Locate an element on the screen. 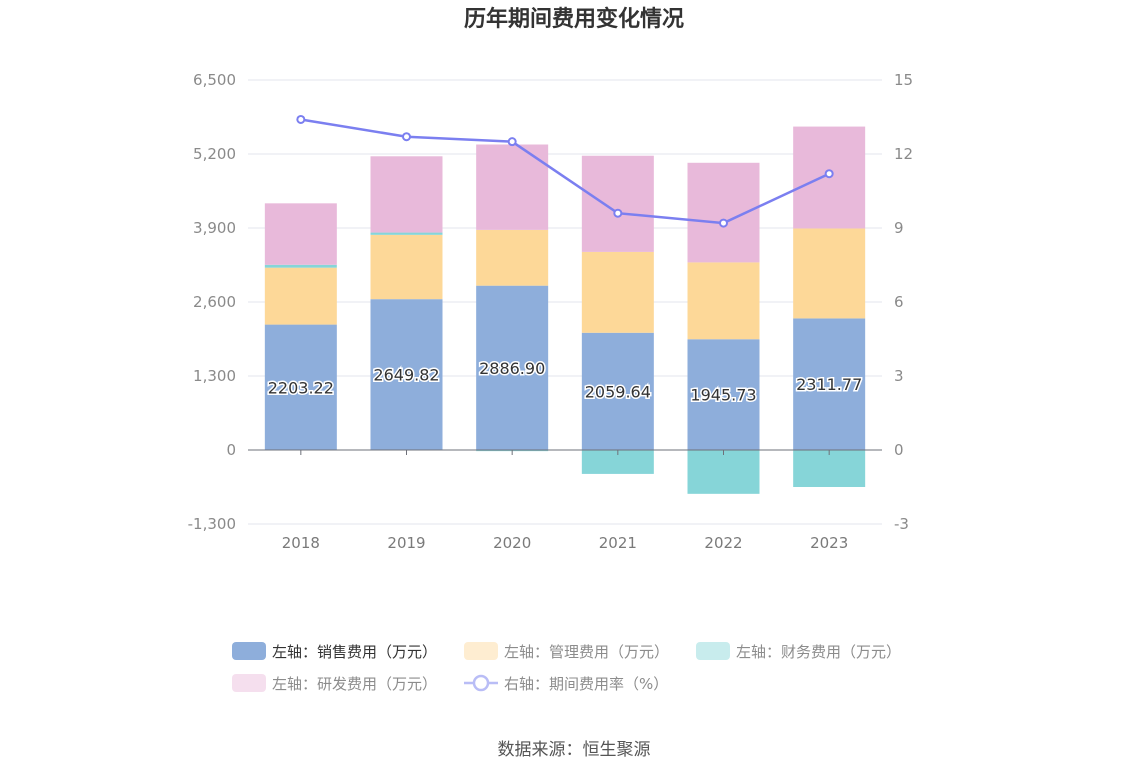 This screenshot has height=776, width=1148. rate-line-series is located at coordinates (565, 171).